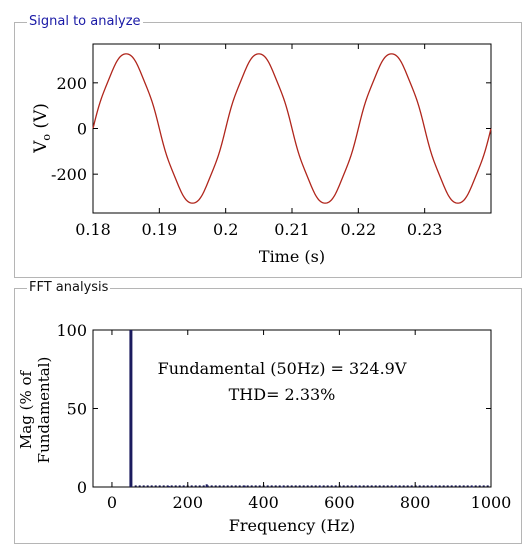  What do you see at coordinates (85, 22) in the screenshot?
I see `signal-panel-title: Signal to analyze` at bounding box center [85, 22].